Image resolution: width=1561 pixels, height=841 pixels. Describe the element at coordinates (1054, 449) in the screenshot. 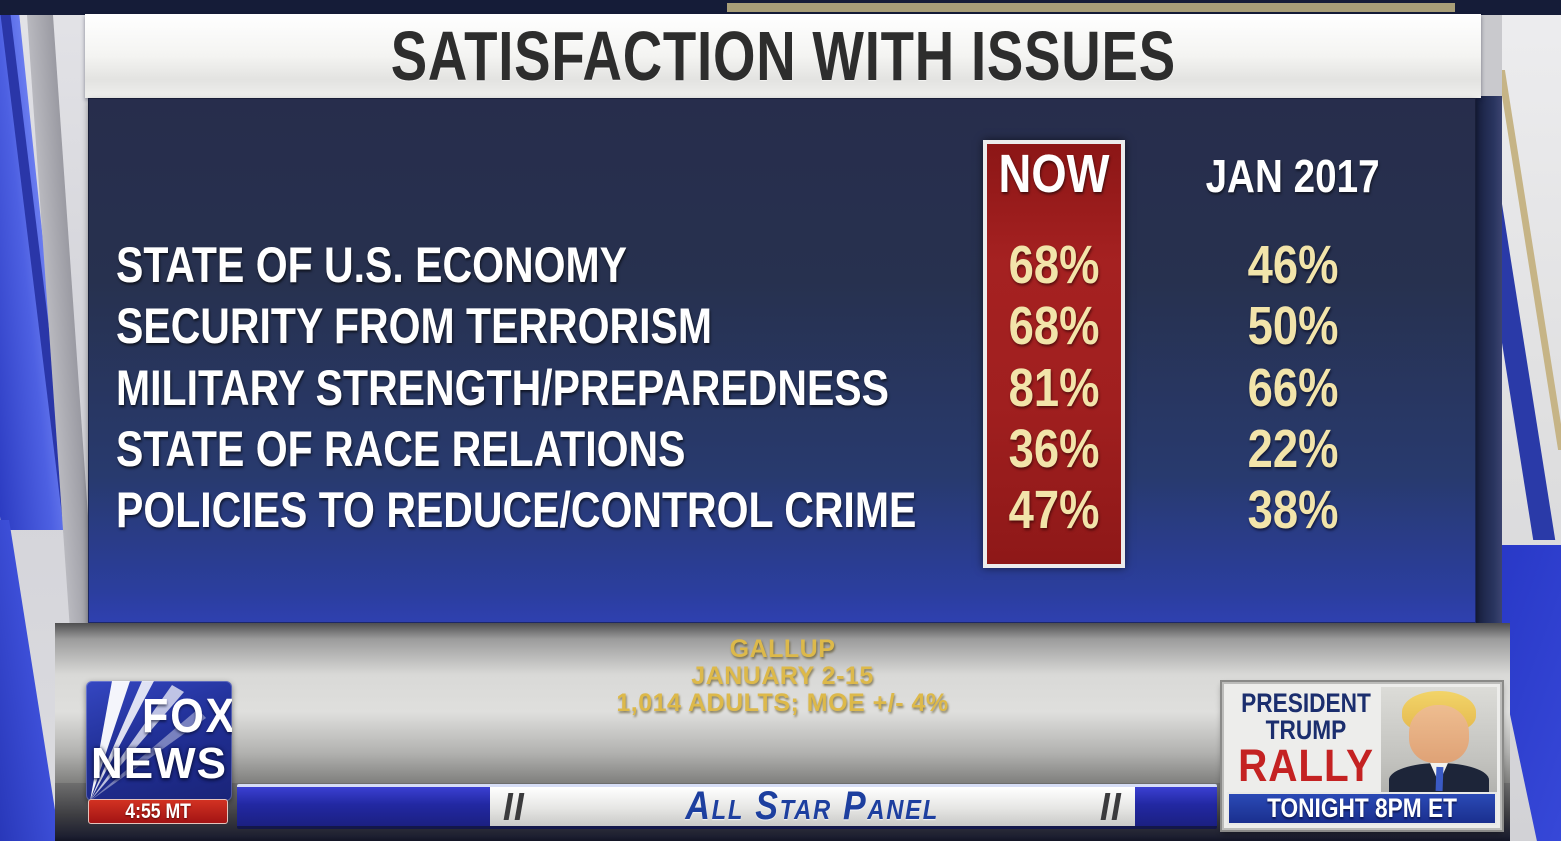

I see `row-value-now: 36%` at that location.